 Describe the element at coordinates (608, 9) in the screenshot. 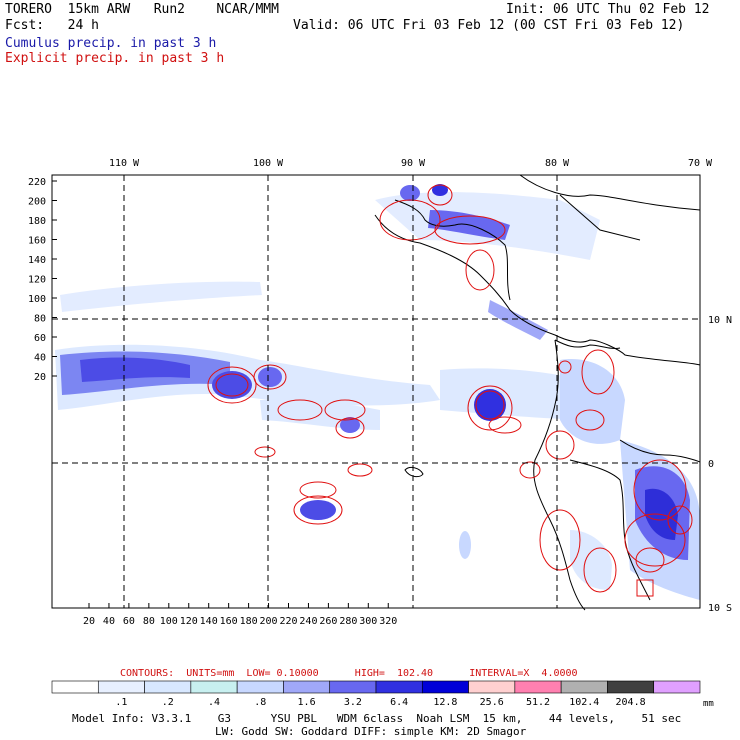

I see `init-time: Init: 06 UTC Thu 02 Feb 12` at that location.